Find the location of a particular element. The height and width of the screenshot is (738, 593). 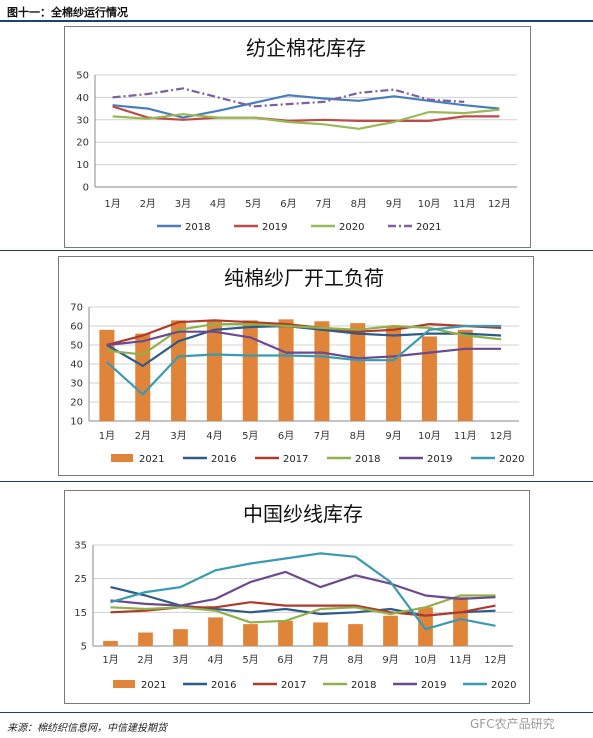

chart-title: 纯棉纱厂开工负荷 is located at coordinates (304, 278).